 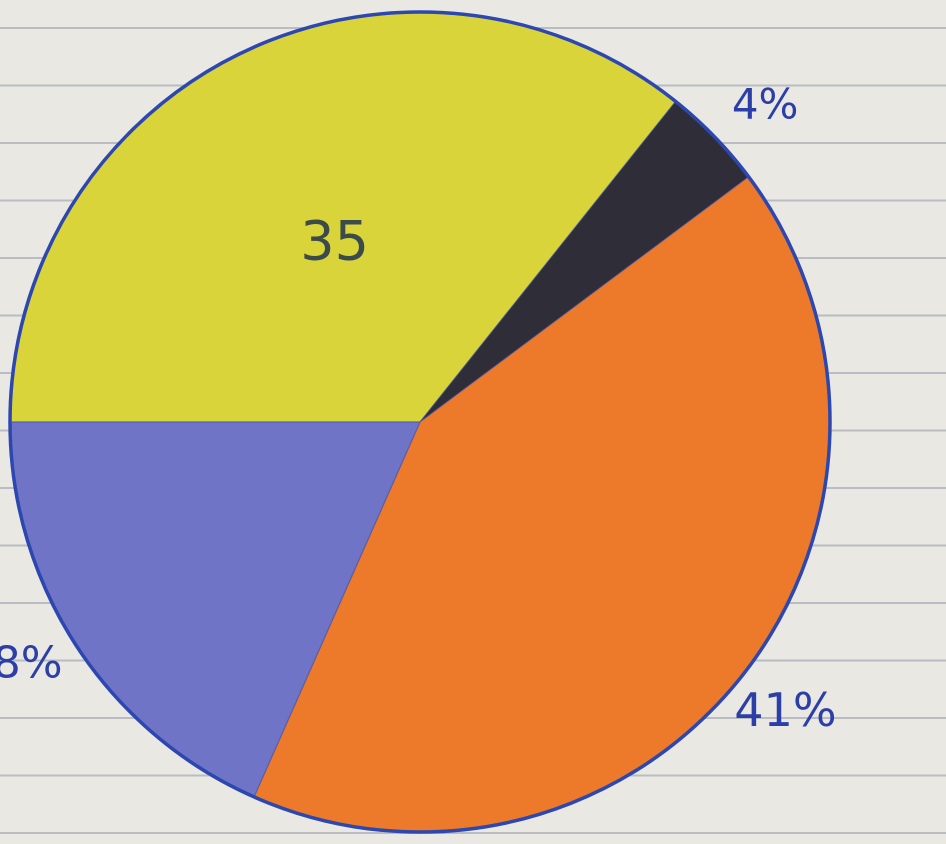 What do you see at coordinates (31, 662) in the screenshot?
I see `slice-label: 18%` at bounding box center [31, 662].